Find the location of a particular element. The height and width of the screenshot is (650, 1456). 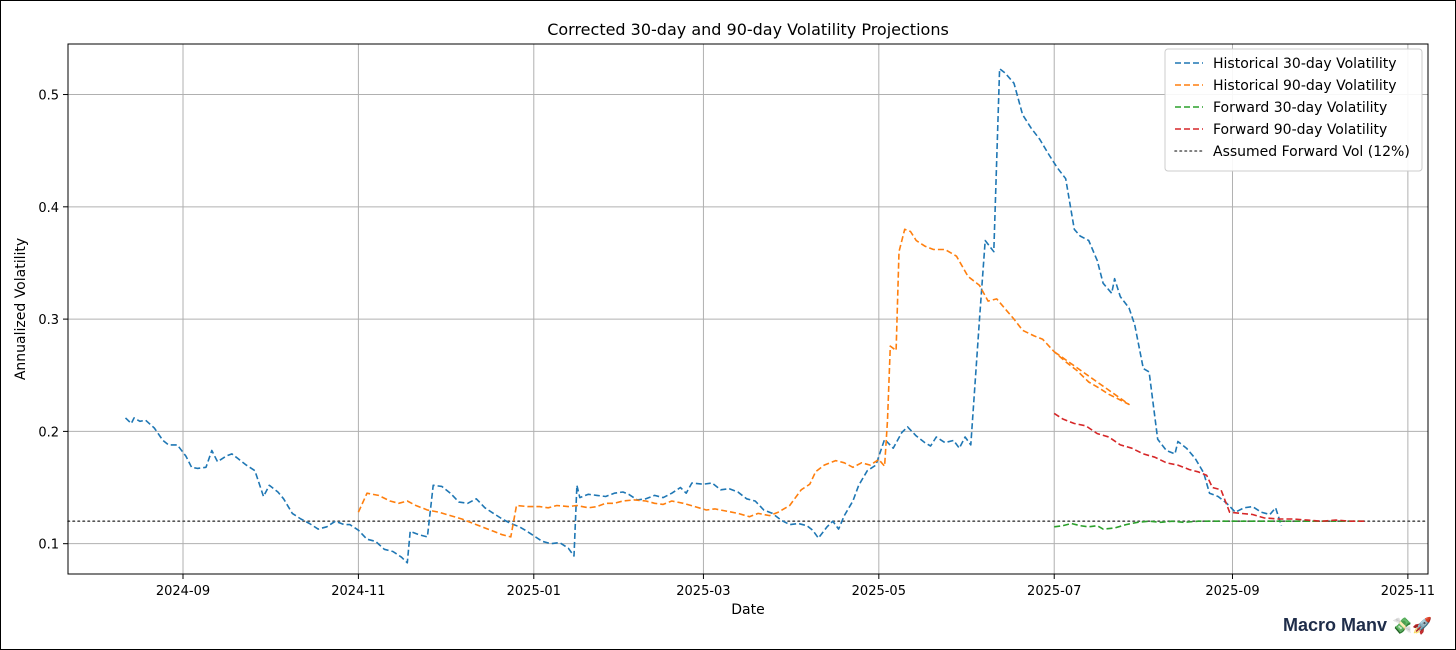

x-tick-label: 2025-11 is located at coordinates (1408, 591).